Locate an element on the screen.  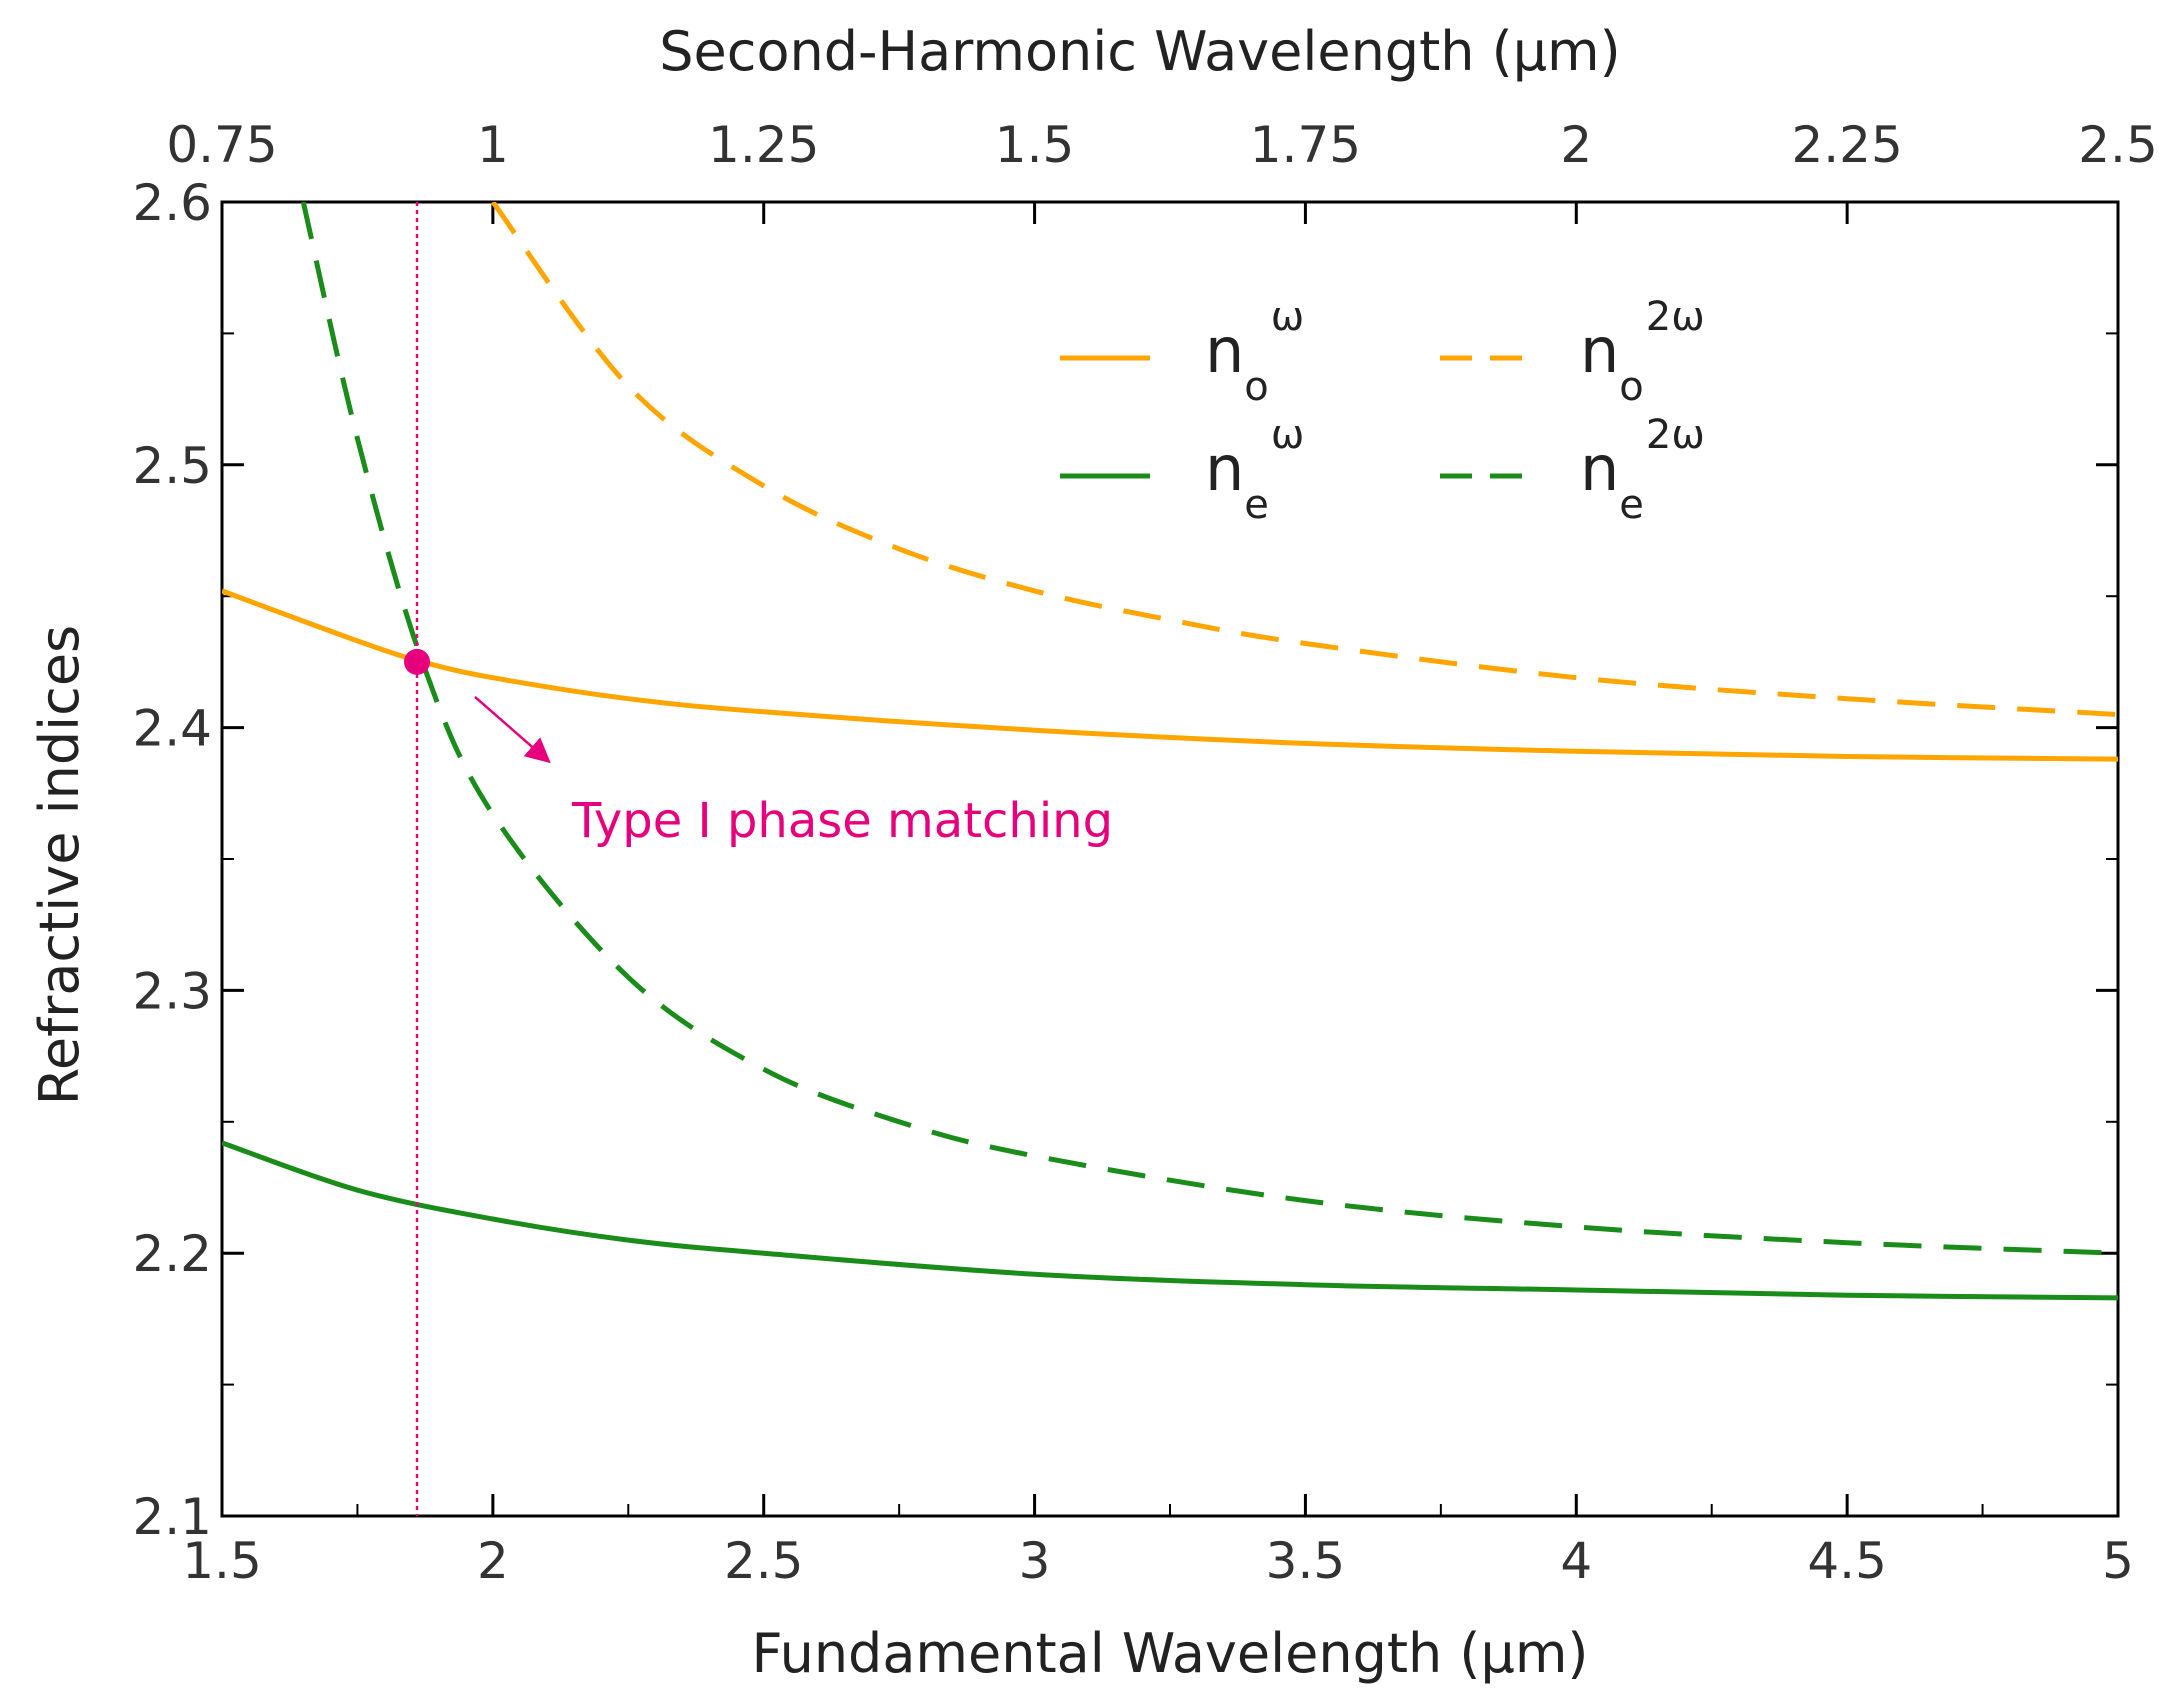
series-line-o-omega is located at coordinates (1170, 675).